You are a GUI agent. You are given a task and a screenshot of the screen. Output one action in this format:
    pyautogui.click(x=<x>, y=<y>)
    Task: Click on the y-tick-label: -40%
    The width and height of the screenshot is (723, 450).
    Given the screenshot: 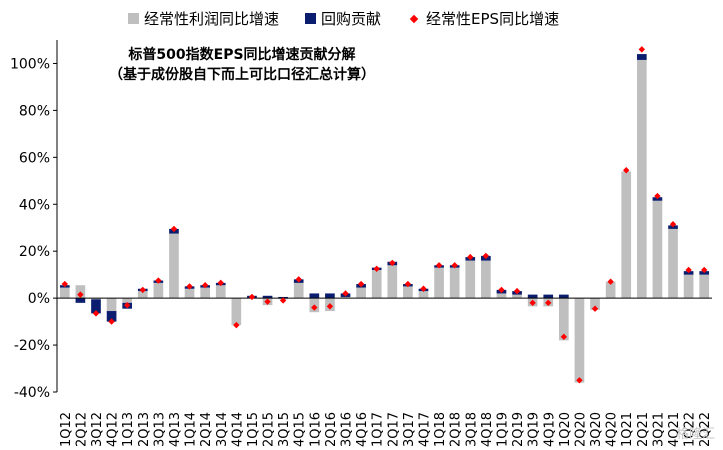 What is the action you would take?
    pyautogui.click(x=32, y=393)
    